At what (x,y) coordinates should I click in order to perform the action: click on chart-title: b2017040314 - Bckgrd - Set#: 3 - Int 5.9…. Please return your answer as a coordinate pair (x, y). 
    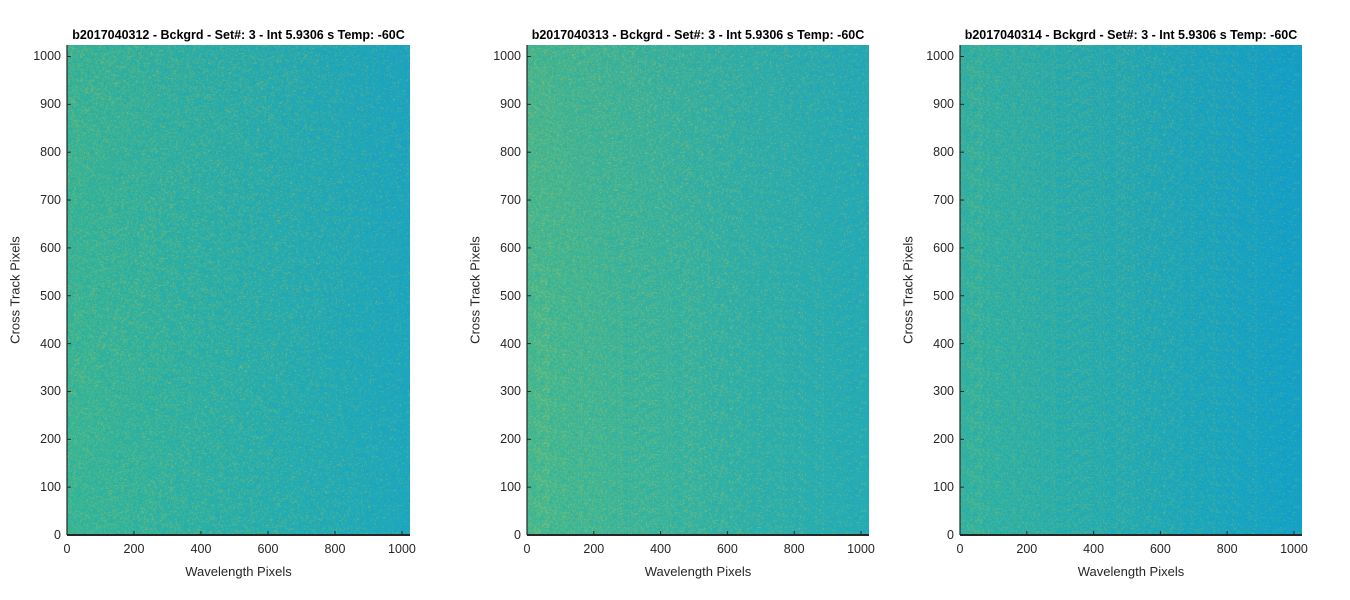
    Looking at the image, I should click on (1131, 35).